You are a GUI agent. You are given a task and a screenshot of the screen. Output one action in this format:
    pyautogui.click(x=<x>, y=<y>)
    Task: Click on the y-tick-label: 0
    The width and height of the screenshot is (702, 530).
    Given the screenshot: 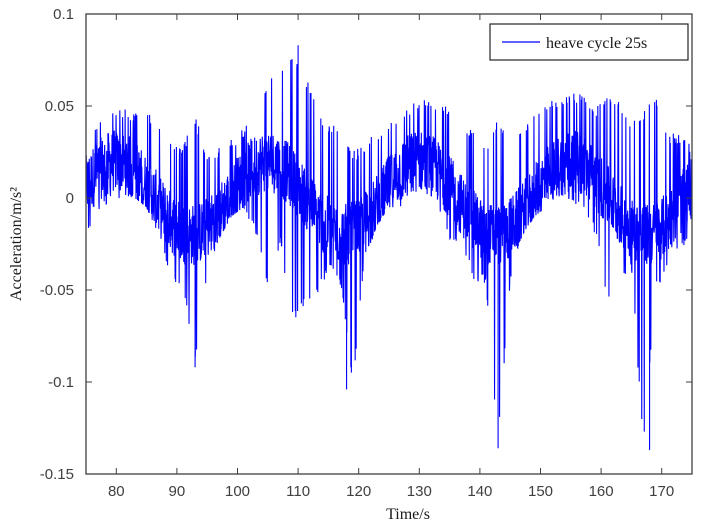 What is the action you would take?
    pyautogui.click(x=70, y=198)
    